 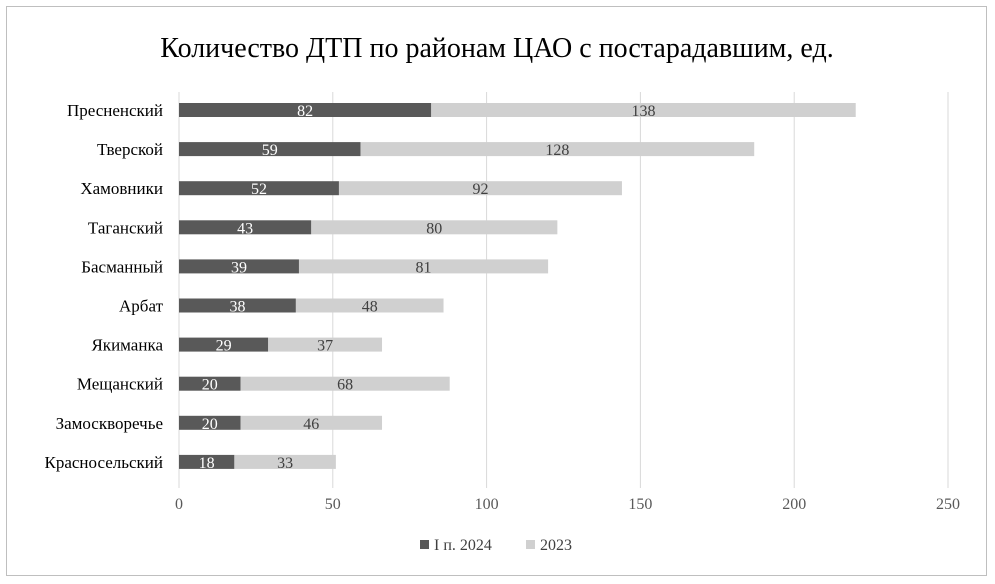 What do you see at coordinates (130, 149) in the screenshot?
I see `category-label: Тверской` at bounding box center [130, 149].